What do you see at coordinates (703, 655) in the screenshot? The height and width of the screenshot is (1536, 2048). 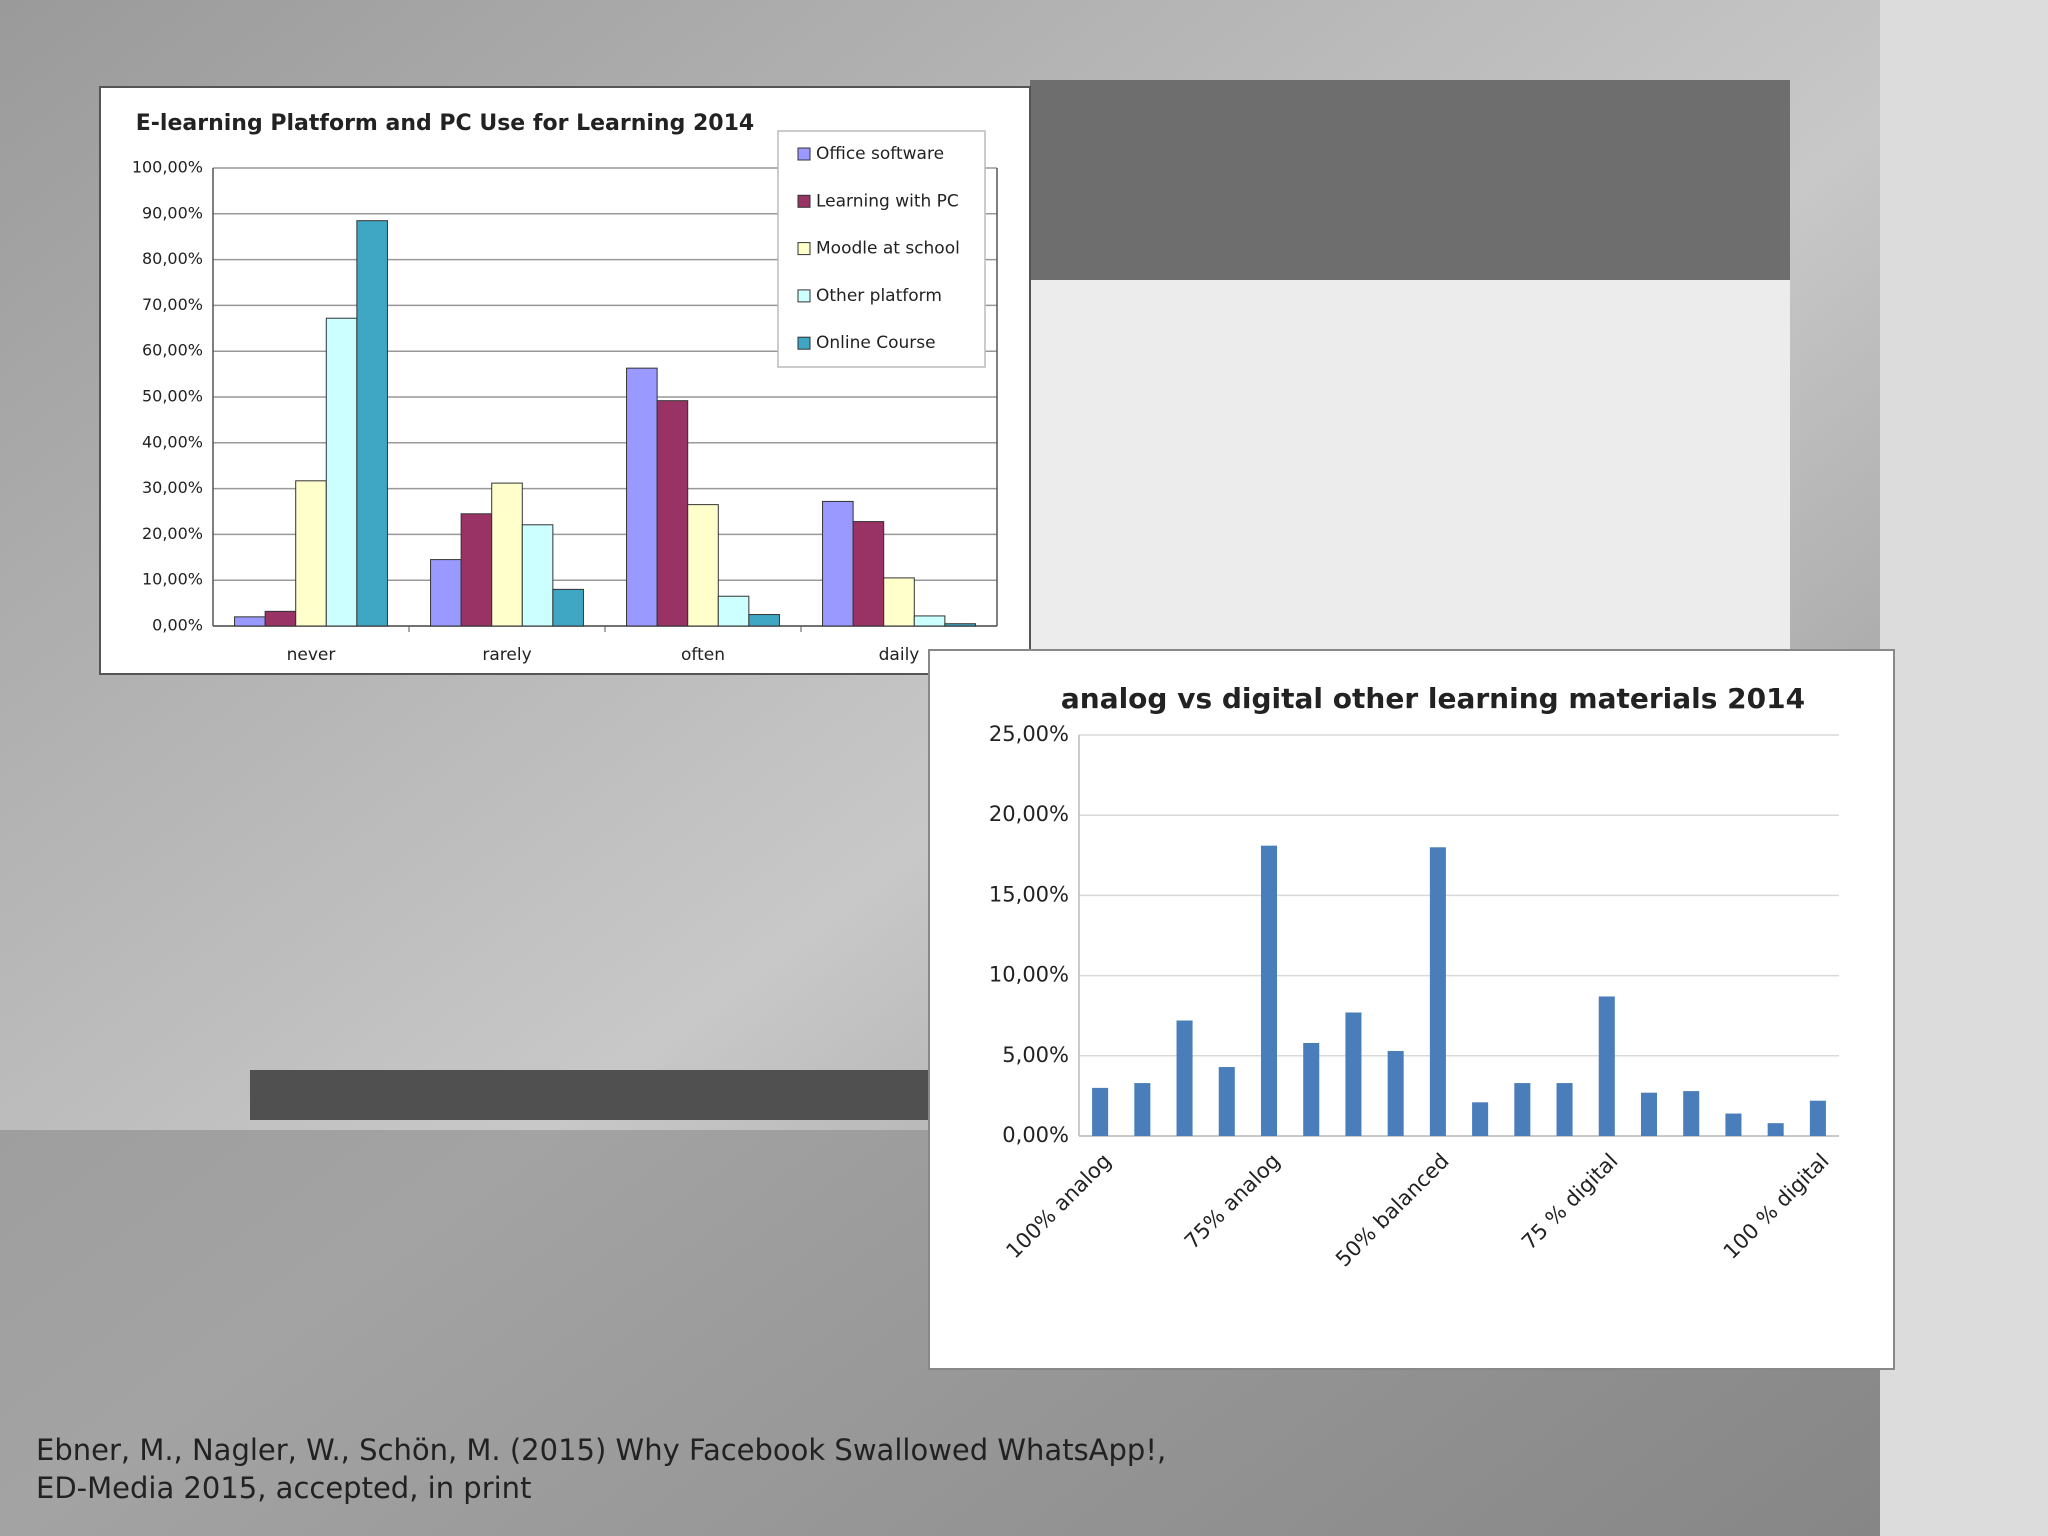 I see `x-tick-label: often` at bounding box center [703, 655].